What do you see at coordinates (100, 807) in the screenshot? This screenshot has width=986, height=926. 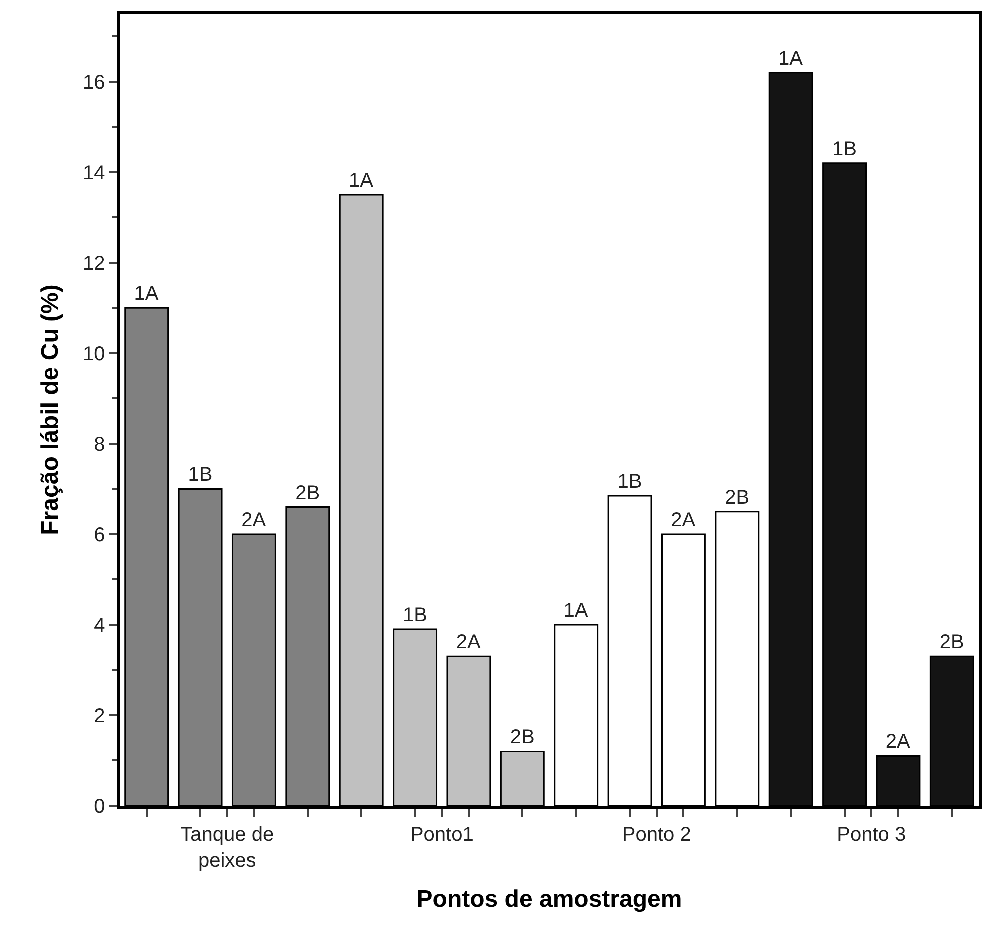 I see `y-tick-label: 0` at bounding box center [100, 807].